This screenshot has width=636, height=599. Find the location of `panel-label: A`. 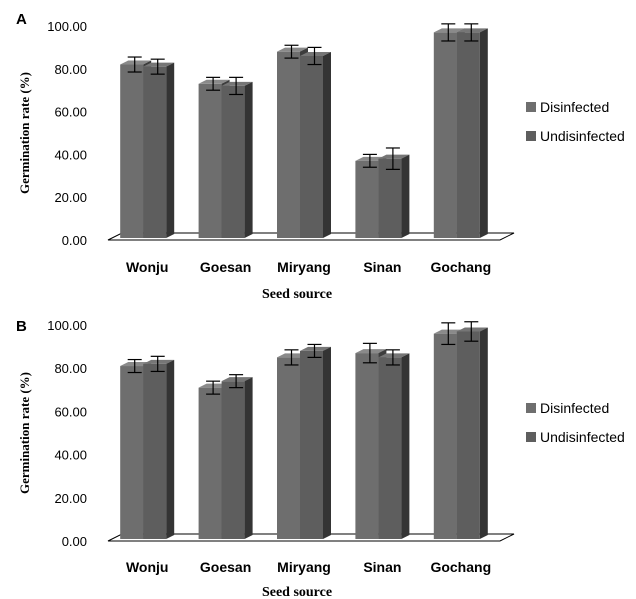

panel-label: A is located at coordinates (21, 19).